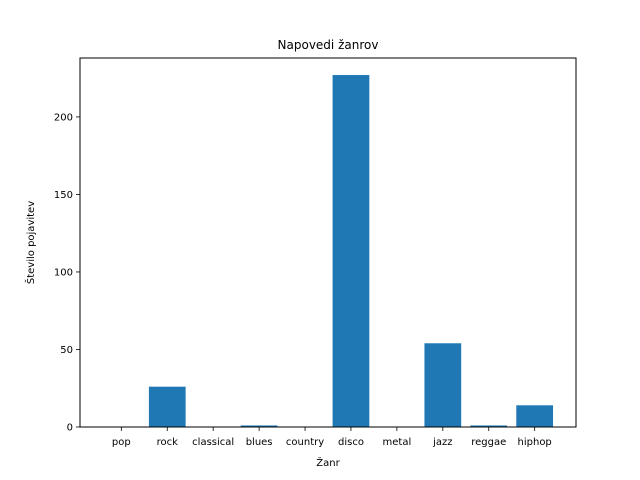  Describe the element at coordinates (259, 442) in the screenshot. I see `x-tick-label: blues` at that location.